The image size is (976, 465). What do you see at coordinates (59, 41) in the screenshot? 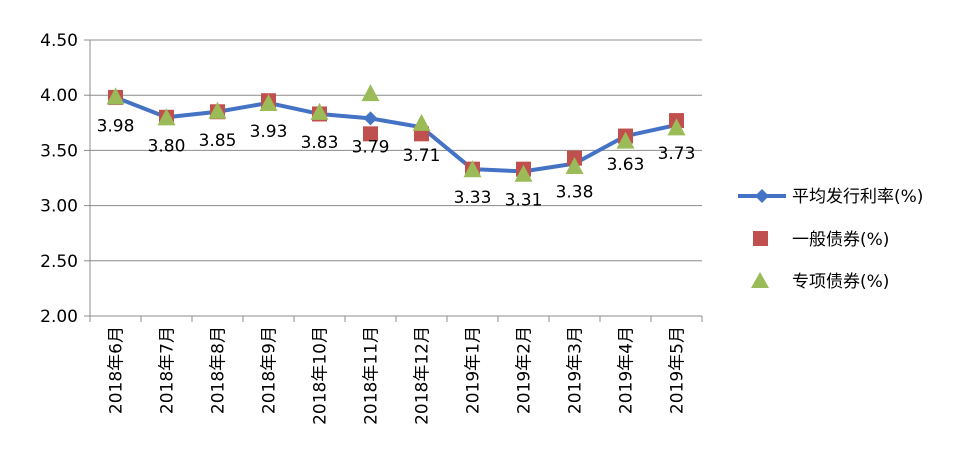
I see `y-tick-label: 4.50` at bounding box center [59, 41].